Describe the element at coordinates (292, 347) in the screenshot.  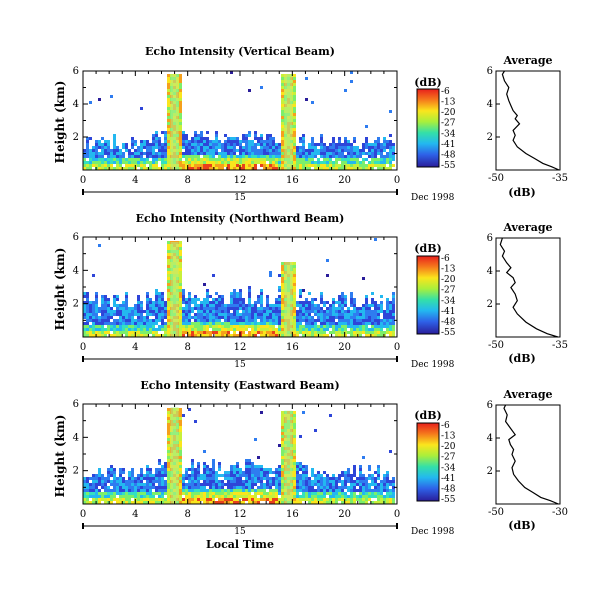
I see `x-tick-label: 16` at that location.